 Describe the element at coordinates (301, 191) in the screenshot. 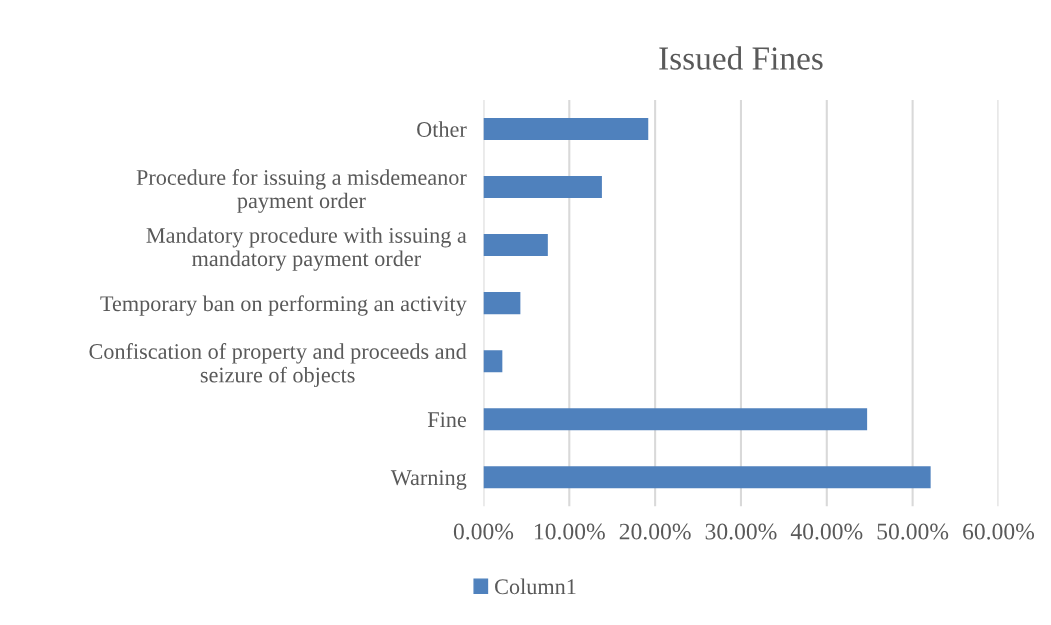

I see `y-tick-label: Procedure for issuing a misdemeanor payment order` at that location.